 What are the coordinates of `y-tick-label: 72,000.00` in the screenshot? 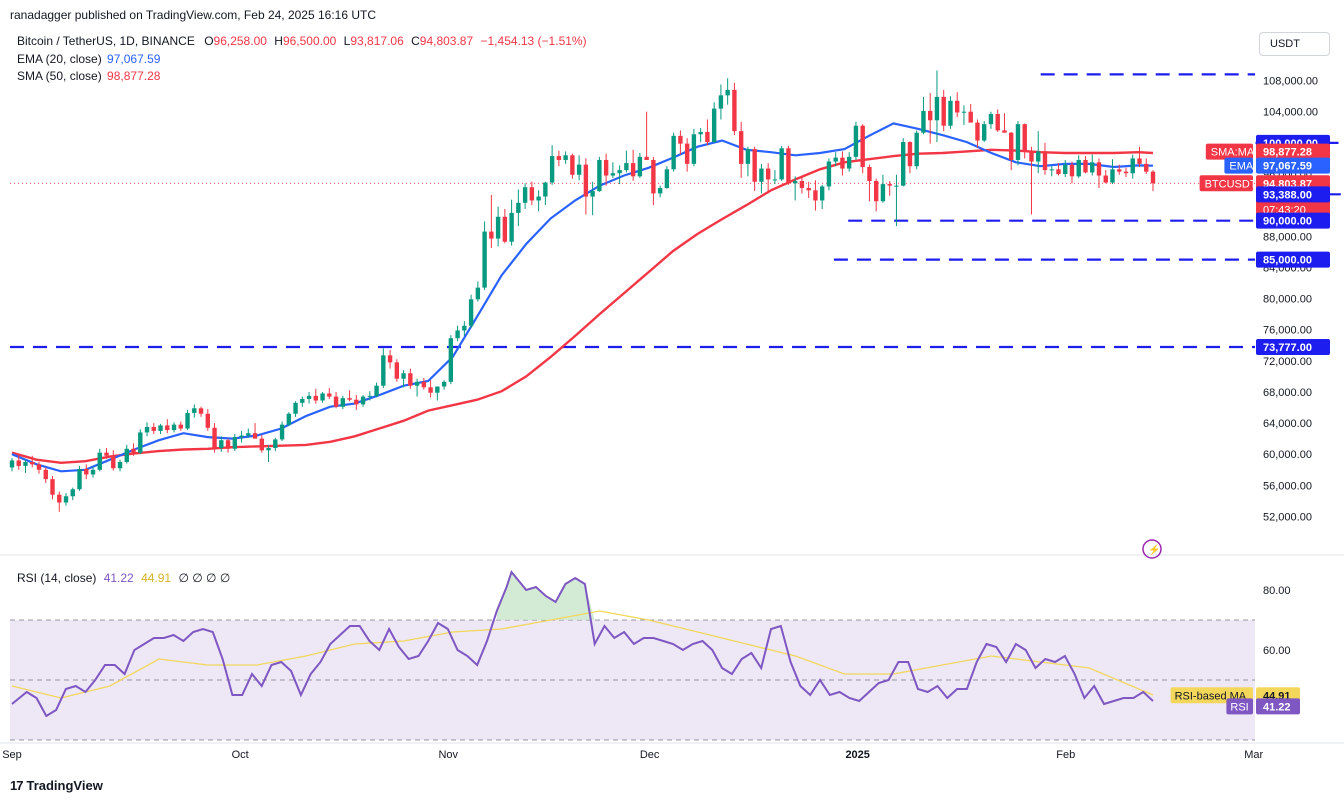 It's located at (1287, 362).